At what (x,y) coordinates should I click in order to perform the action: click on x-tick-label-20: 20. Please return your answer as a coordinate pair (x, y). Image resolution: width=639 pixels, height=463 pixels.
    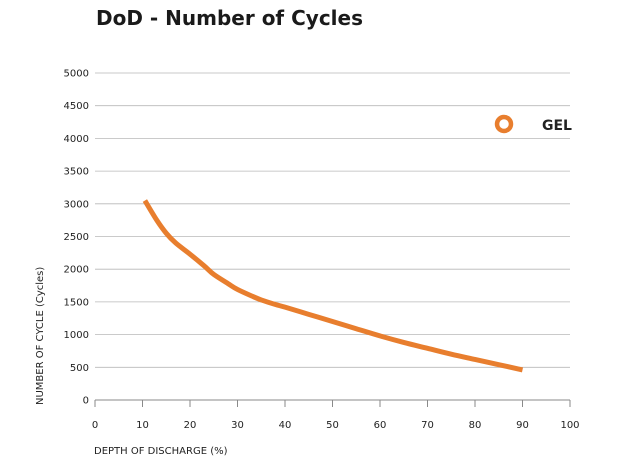
    Looking at the image, I should click on (190, 425).